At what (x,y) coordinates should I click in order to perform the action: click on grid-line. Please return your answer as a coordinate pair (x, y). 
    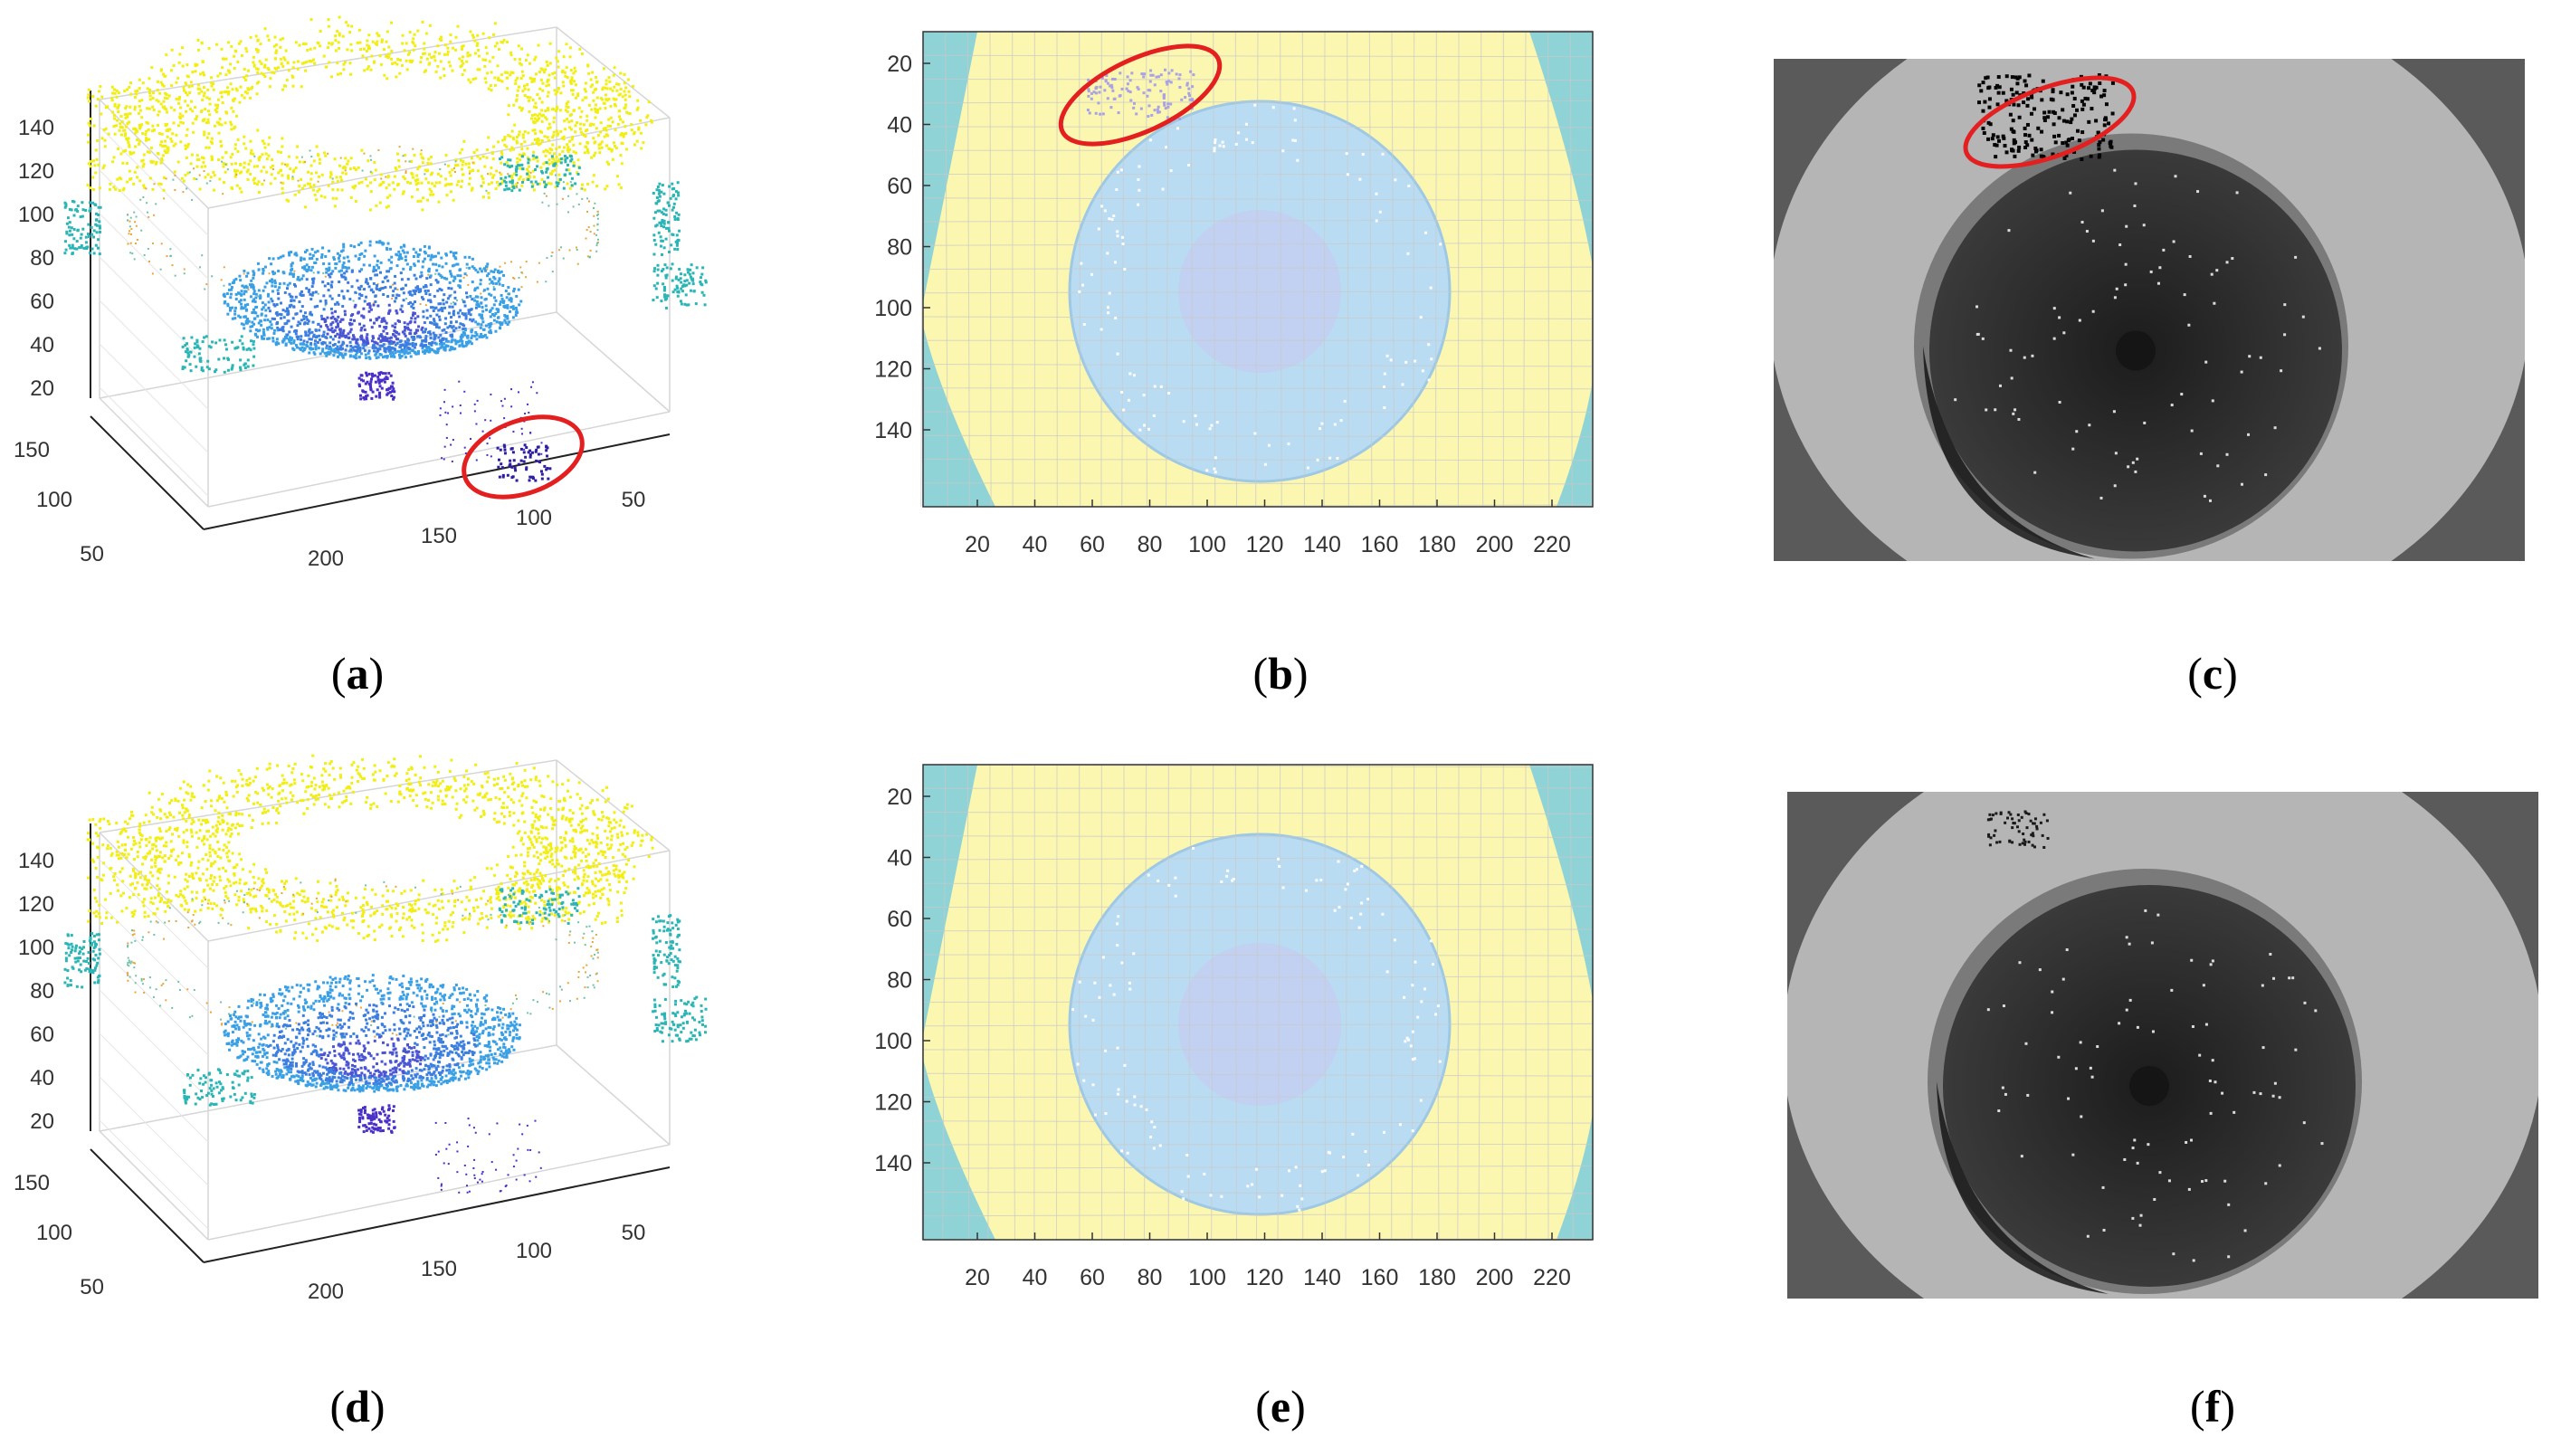
    Looking at the image, I should click on (154, 181).